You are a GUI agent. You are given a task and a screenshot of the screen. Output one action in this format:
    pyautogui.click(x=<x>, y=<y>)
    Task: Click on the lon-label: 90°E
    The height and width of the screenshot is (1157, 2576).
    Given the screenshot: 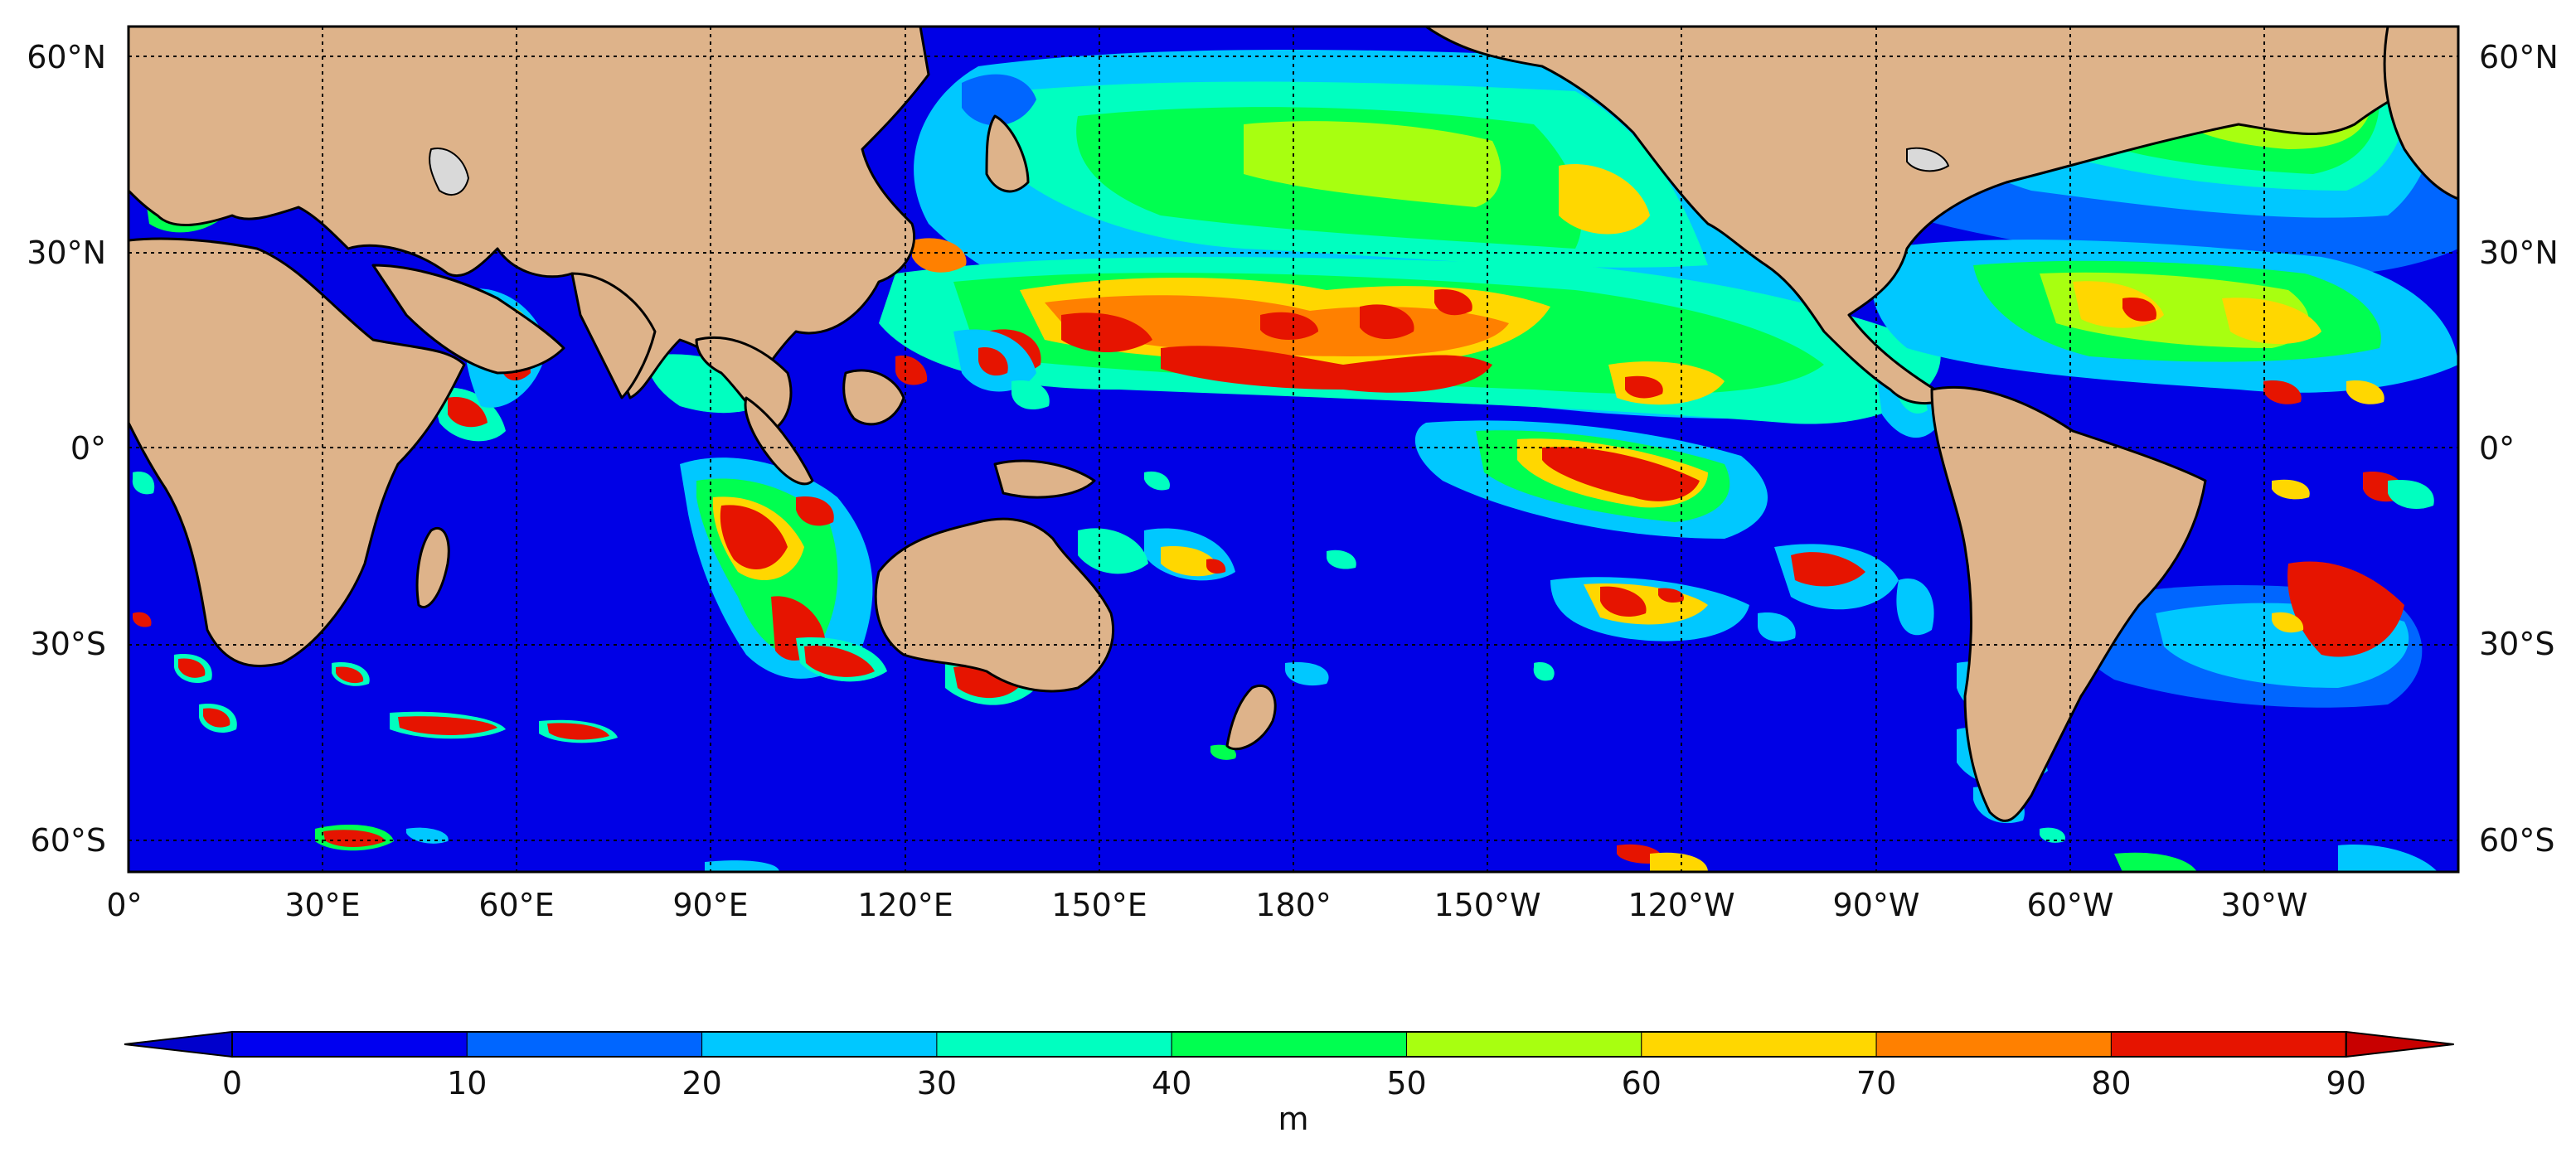 What is the action you would take?
    pyautogui.click(x=710, y=905)
    